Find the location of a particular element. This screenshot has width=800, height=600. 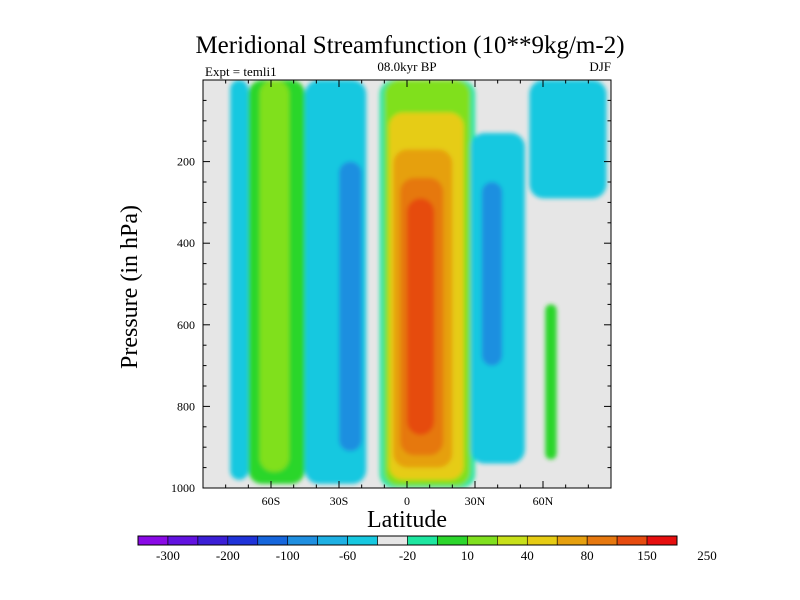

colorbar-label: 250 is located at coordinates (707, 555).